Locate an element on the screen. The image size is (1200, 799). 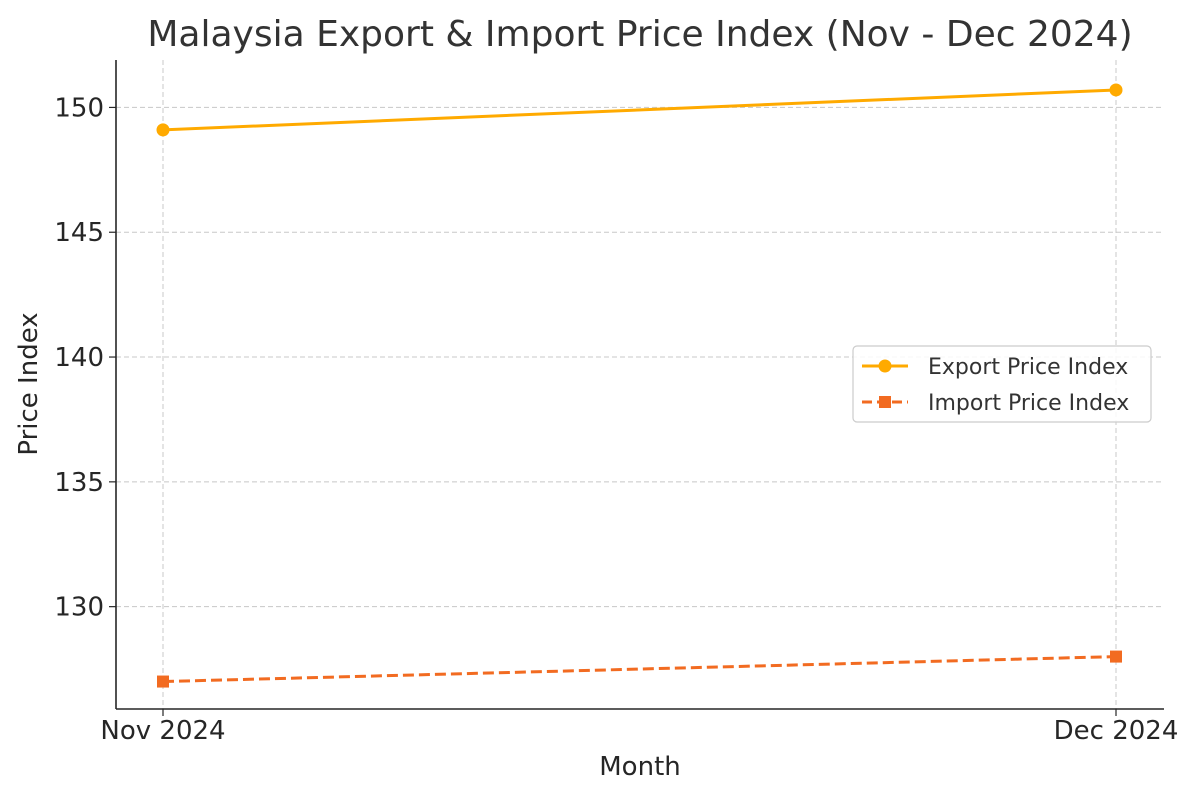
y-tick-label: 145 is located at coordinates (79, 233).